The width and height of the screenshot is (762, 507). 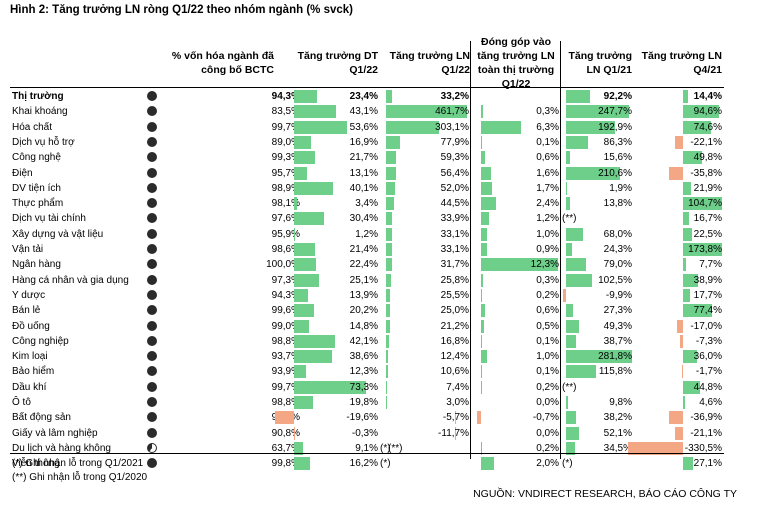 I want to click on sector-name: Dầu khí, so click(x=29, y=387).